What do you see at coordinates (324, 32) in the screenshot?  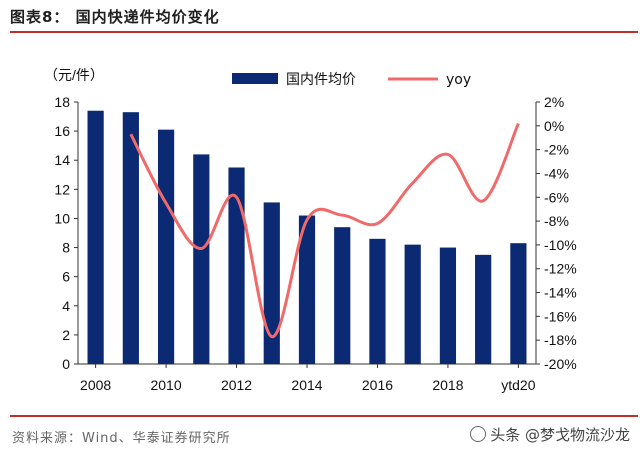 I see `title-rule` at bounding box center [324, 32].